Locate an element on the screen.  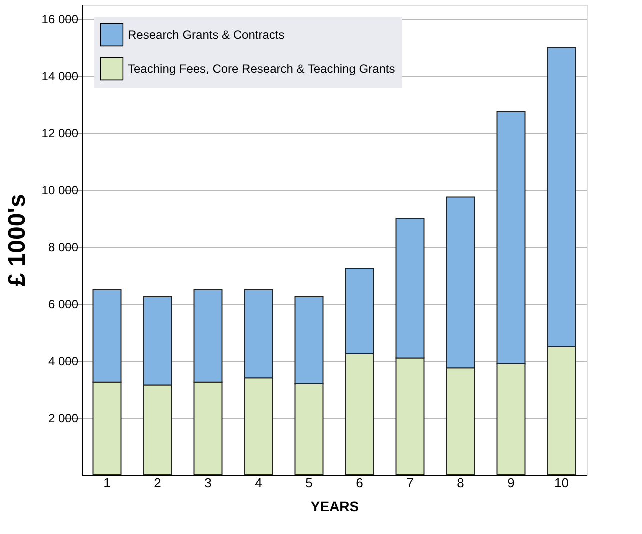
x-tick-label: 6 is located at coordinates (360, 483).